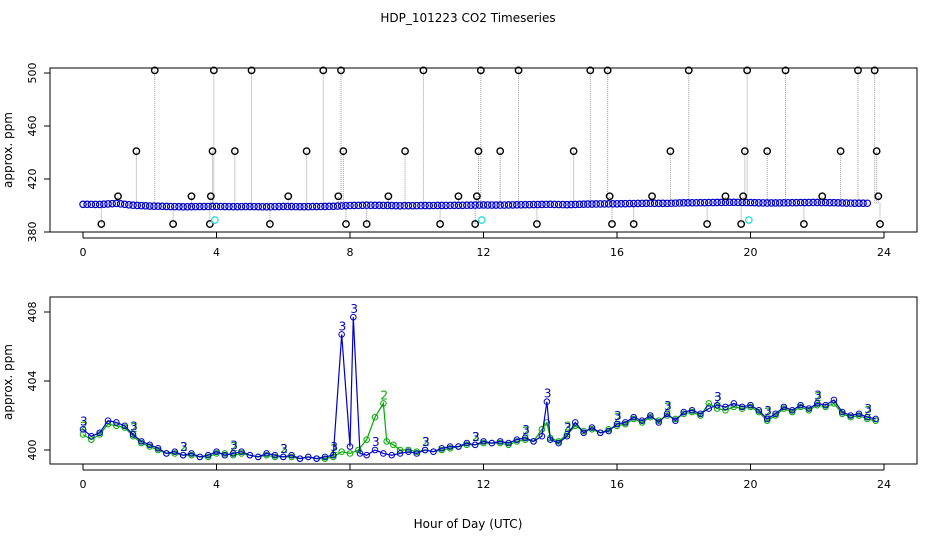 Image resolution: width=936 pixels, height=544 pixels. I want to click on top-x-tick-label: 16, so click(617, 252).